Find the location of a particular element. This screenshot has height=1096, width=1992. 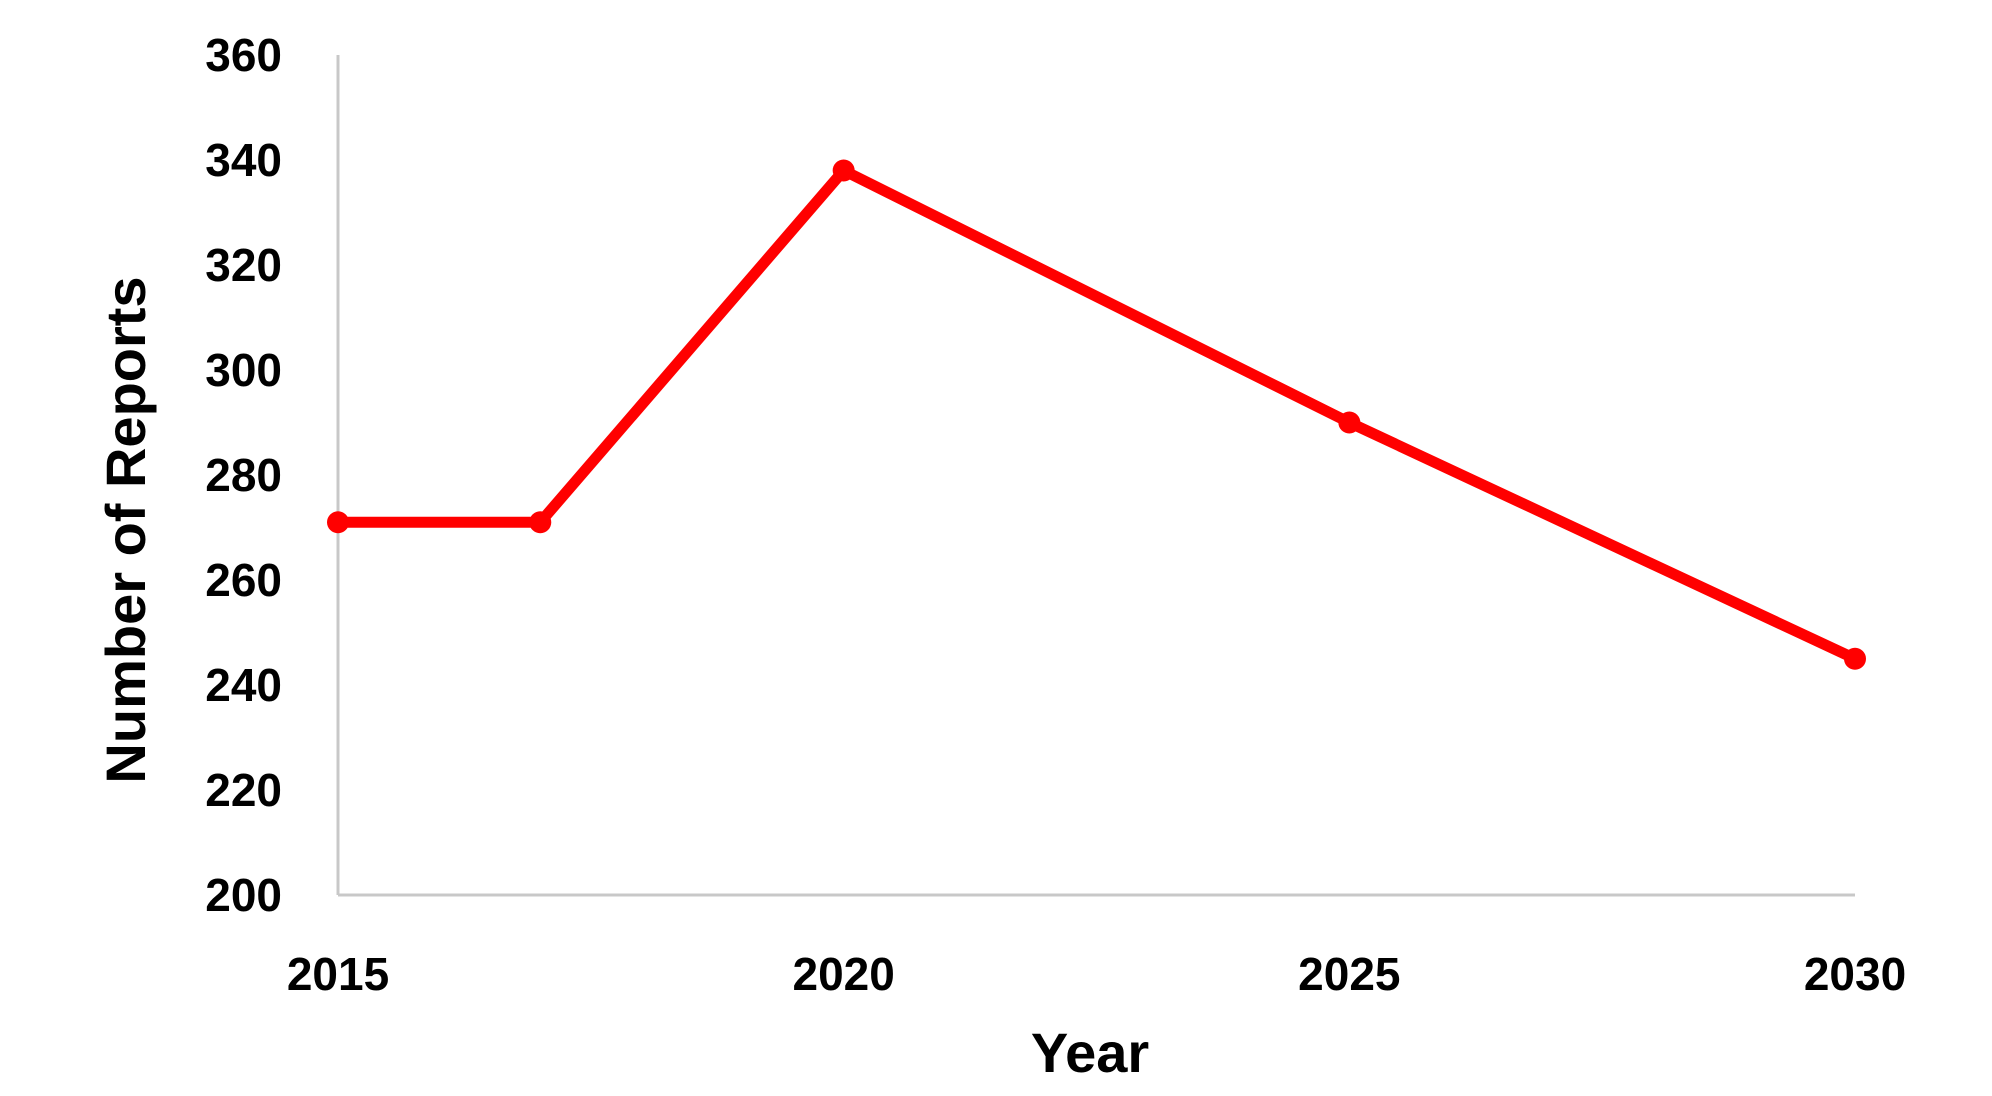

y-tick-label: 300 is located at coordinates (243, 370).